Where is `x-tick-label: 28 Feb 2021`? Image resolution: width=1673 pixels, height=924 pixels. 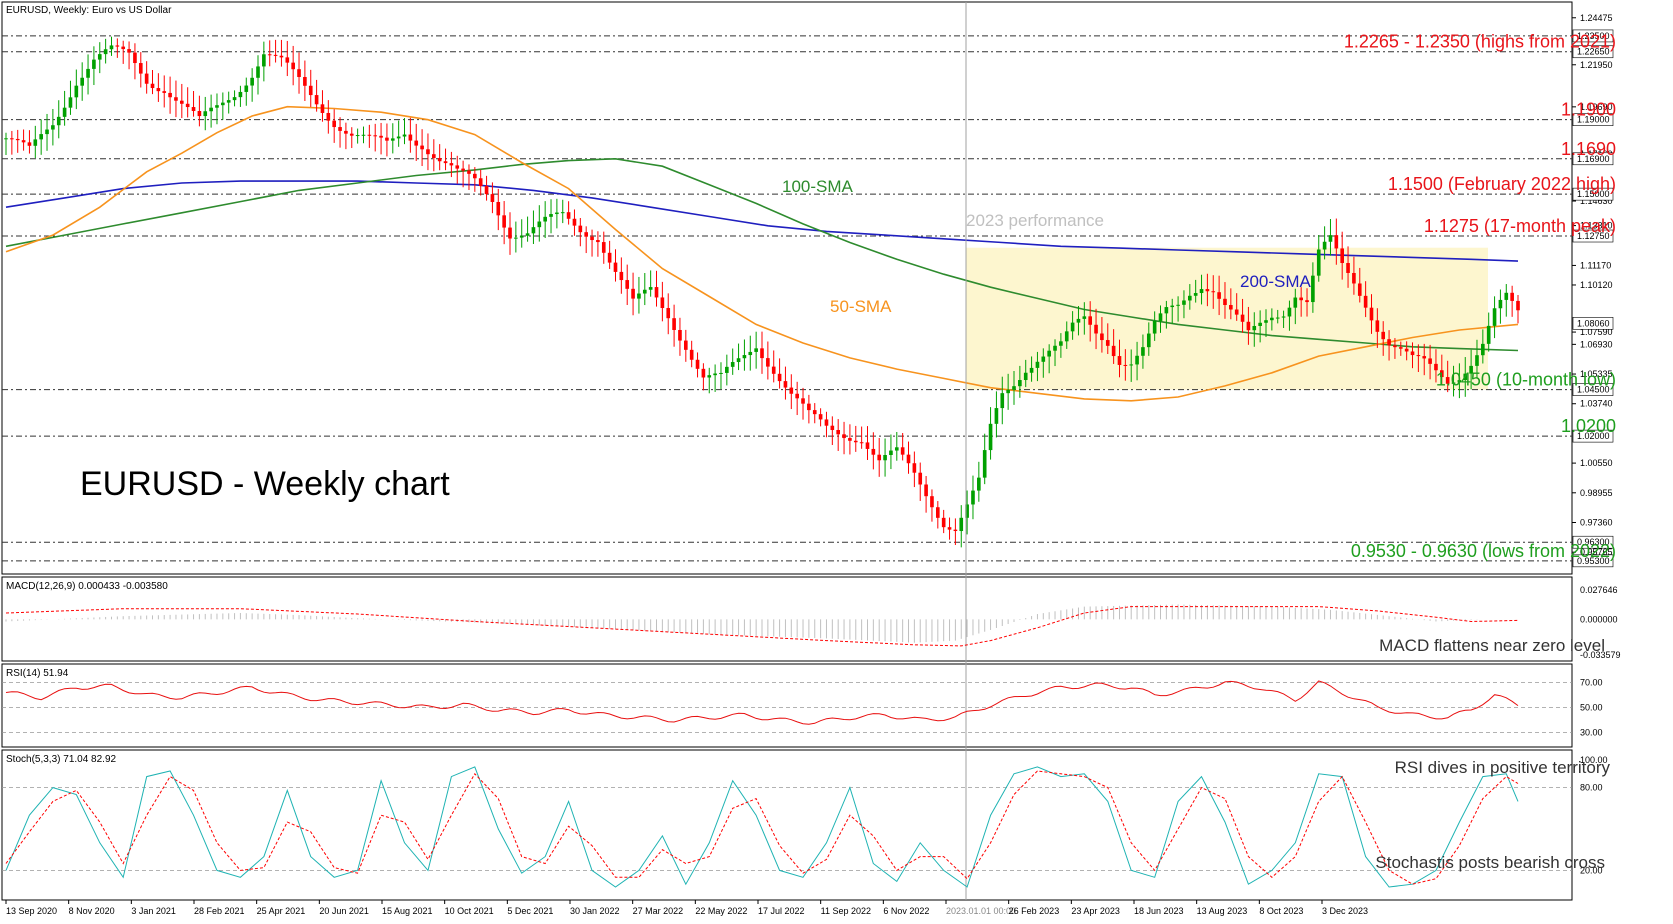 x-tick-label: 28 Feb 2021 is located at coordinates (219, 911).